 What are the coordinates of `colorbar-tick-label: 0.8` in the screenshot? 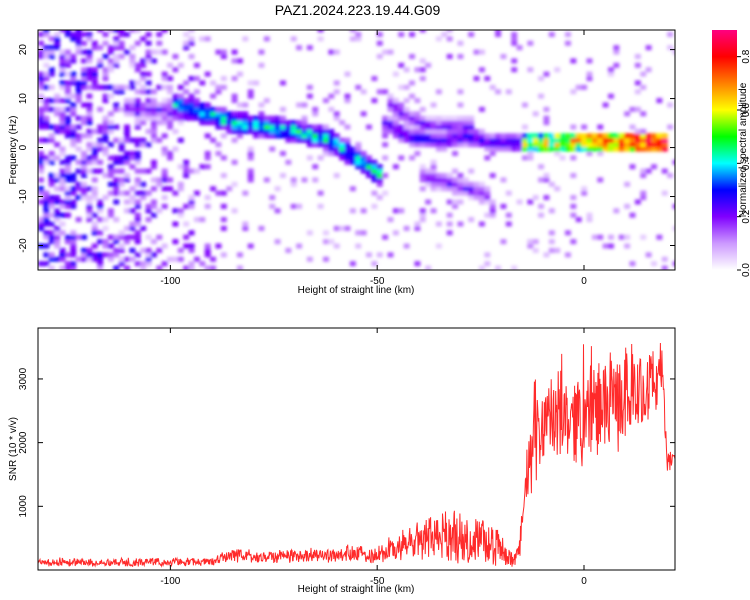 It's located at (745, 56).